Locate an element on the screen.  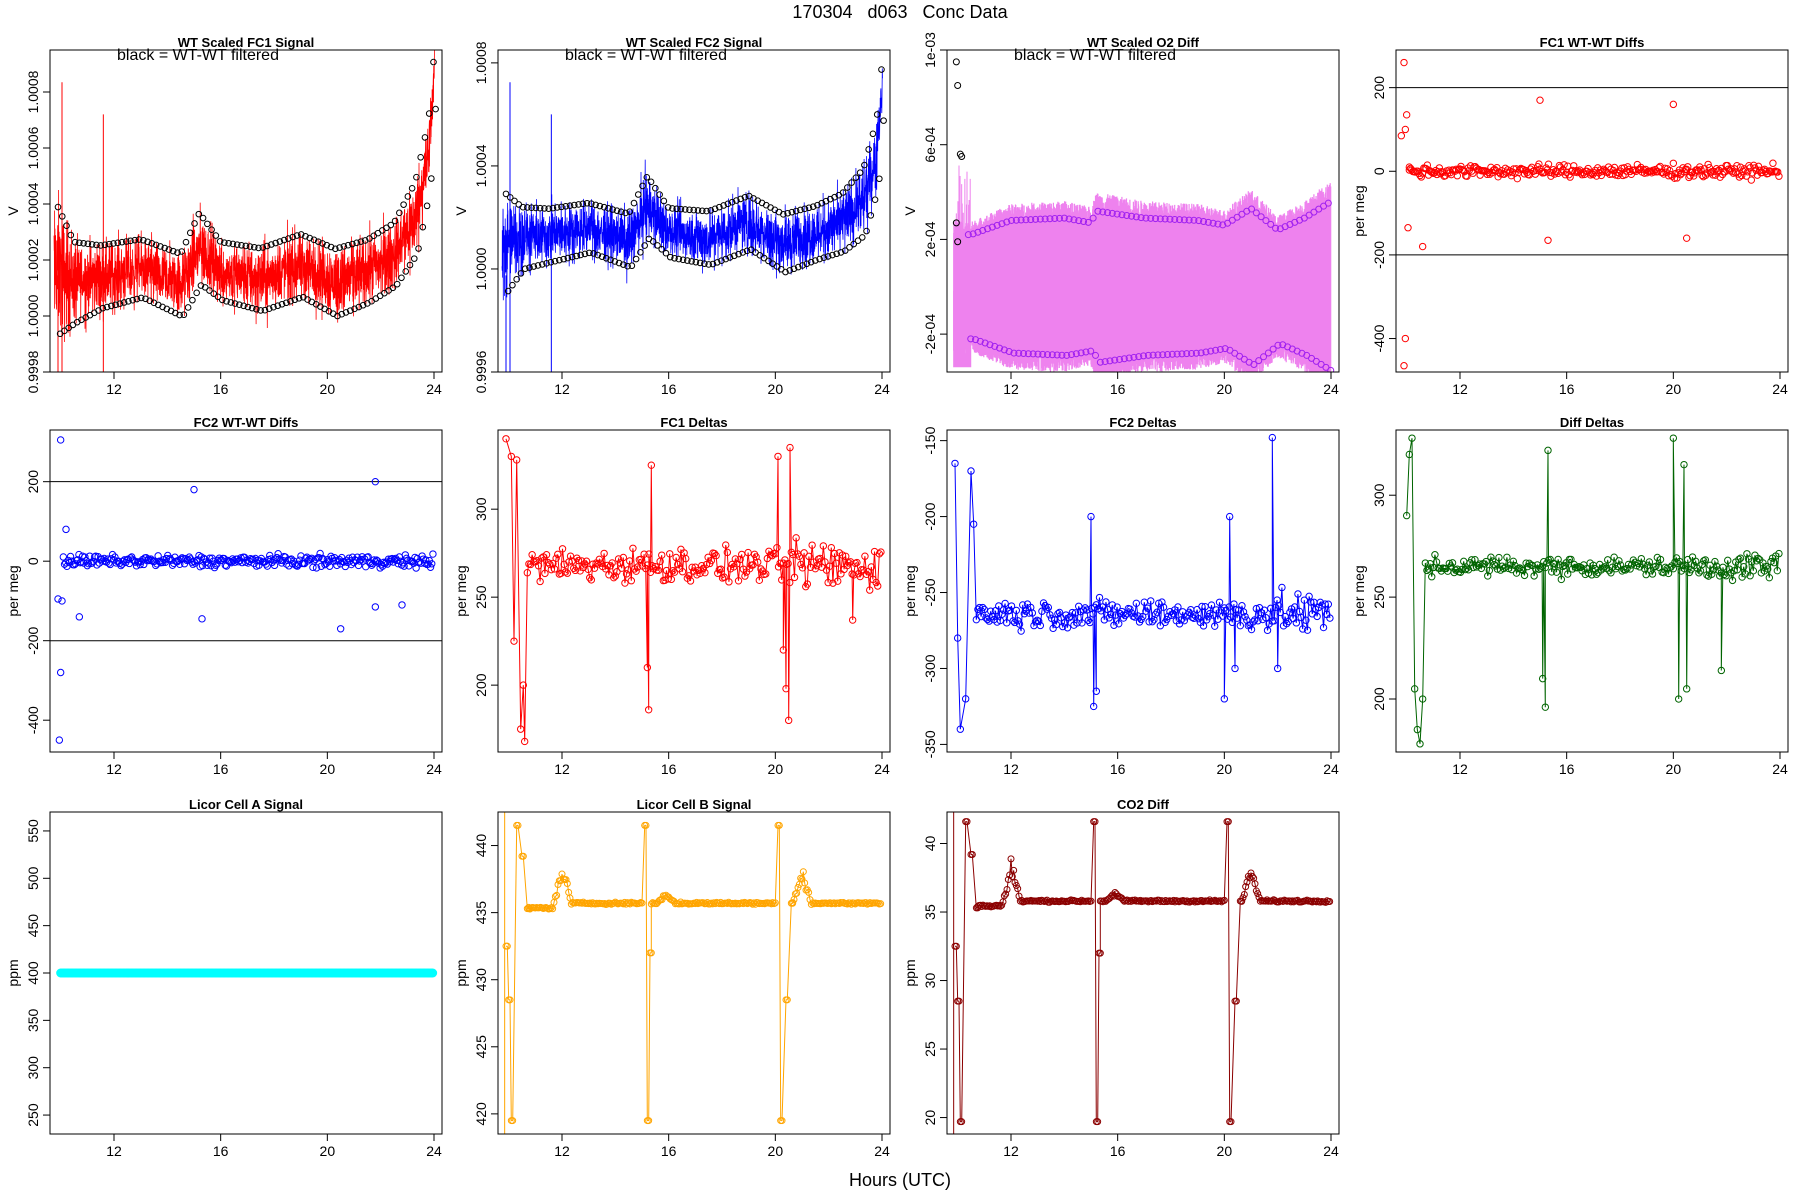
y-tick-label: 0 is located at coordinates (1379, 171).